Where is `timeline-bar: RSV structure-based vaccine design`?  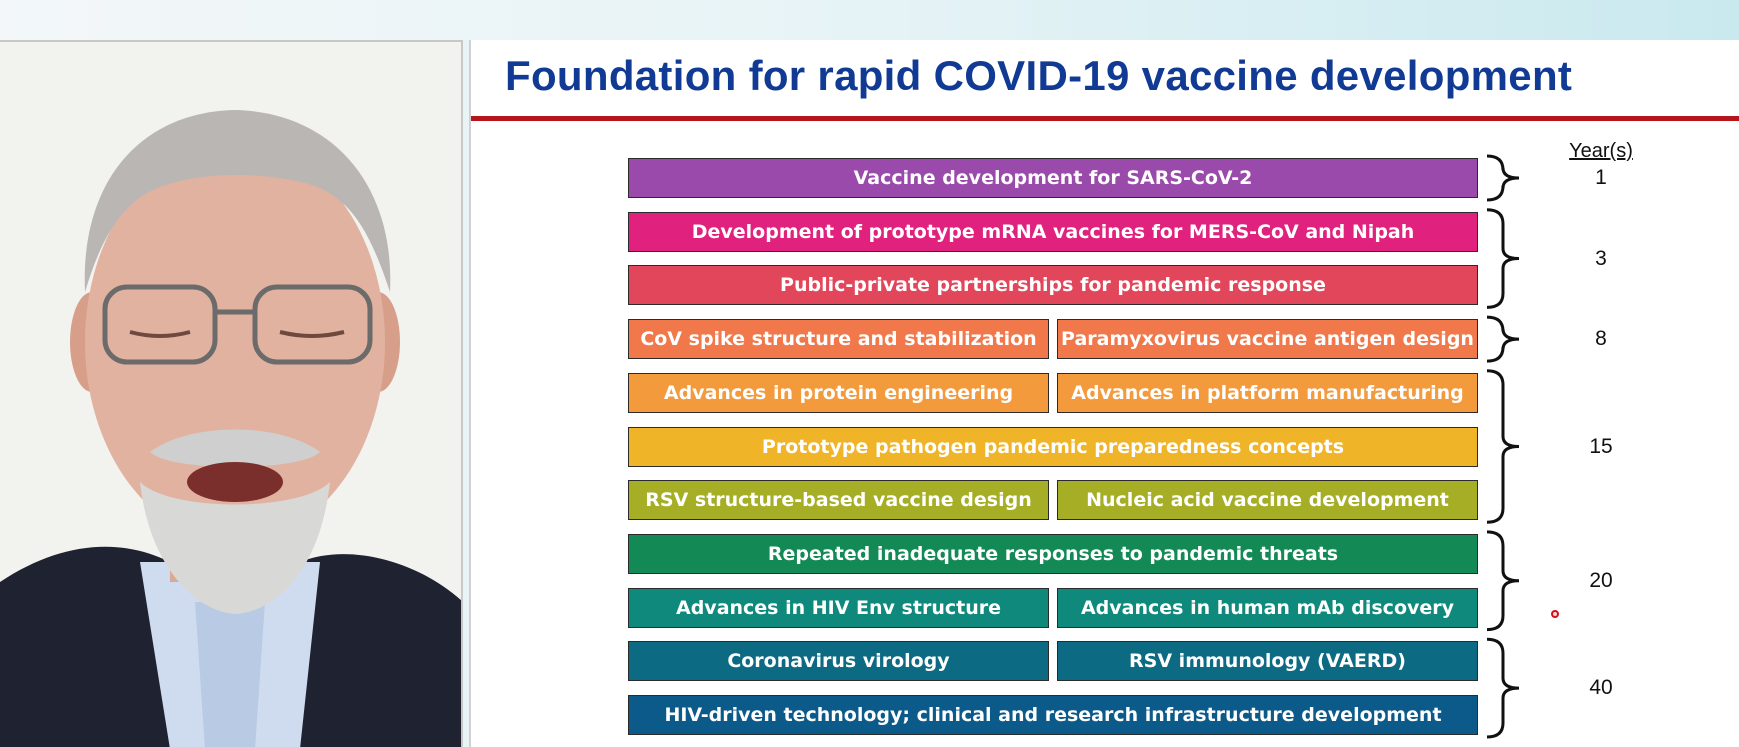 timeline-bar: RSV structure-based vaccine design is located at coordinates (838, 500).